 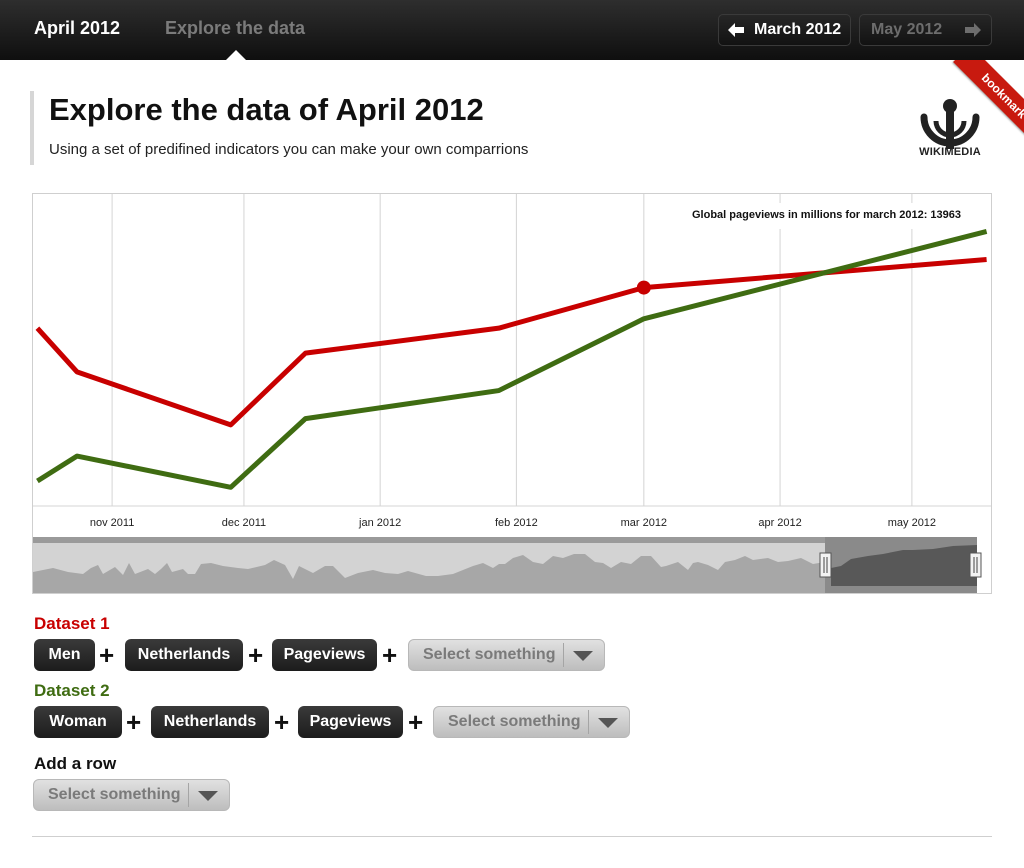 I want to click on arrow-right-icon, so click(x=973, y=30).